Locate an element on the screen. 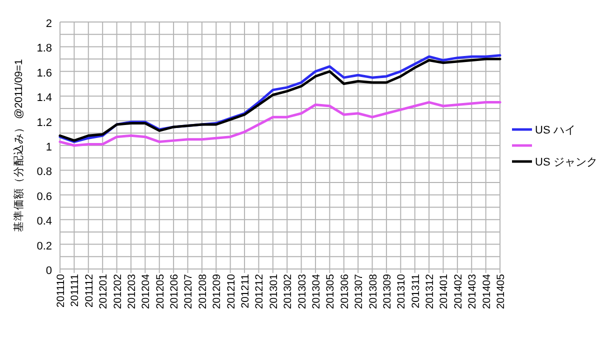 This screenshot has height=337, width=600. xtick: 201208 is located at coordinates (202, 292).